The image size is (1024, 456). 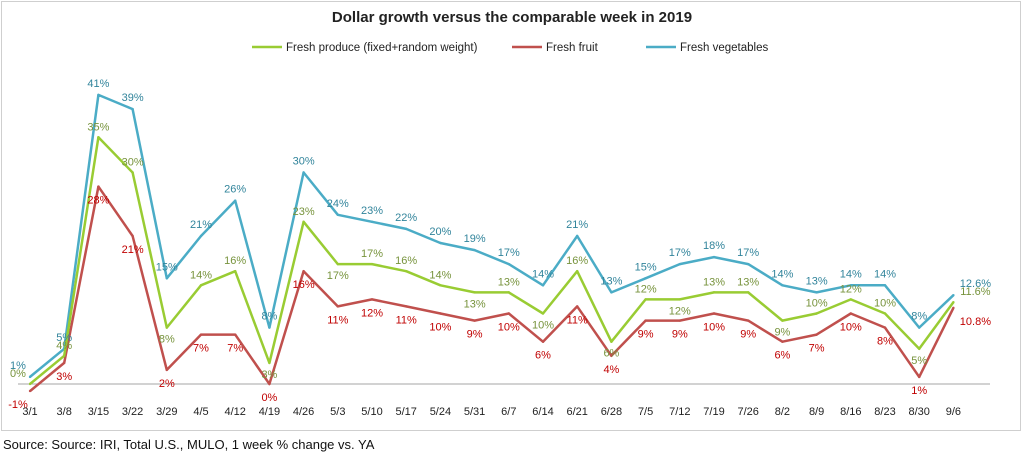 What do you see at coordinates (474, 412) in the screenshot?
I see `x-tick-label: 5/31` at bounding box center [474, 412].